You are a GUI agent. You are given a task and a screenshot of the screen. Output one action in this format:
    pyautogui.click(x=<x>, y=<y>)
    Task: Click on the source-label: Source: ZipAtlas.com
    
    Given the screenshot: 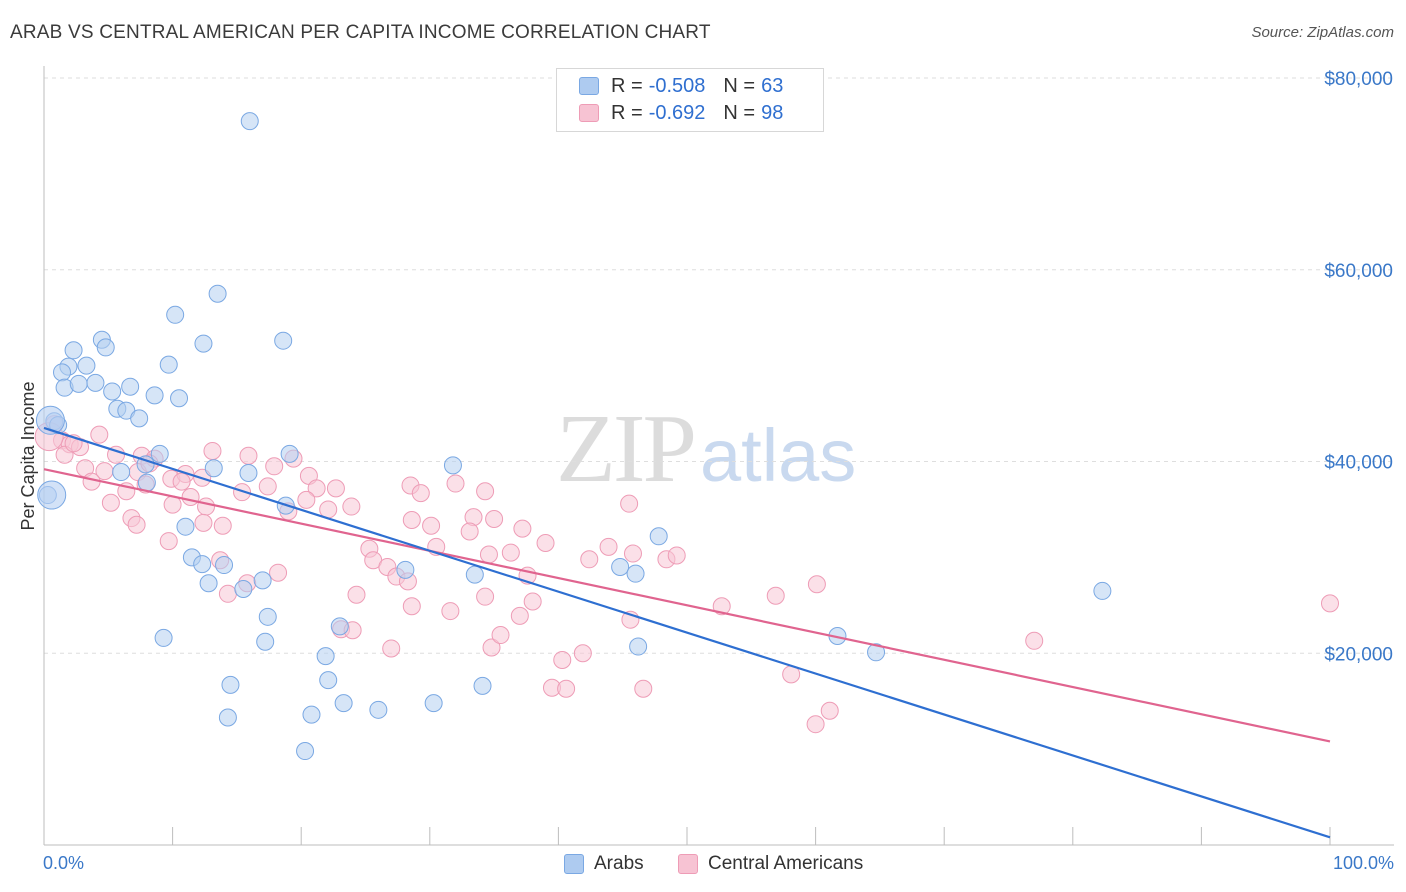 What is the action you would take?
    pyautogui.click(x=1322, y=32)
    